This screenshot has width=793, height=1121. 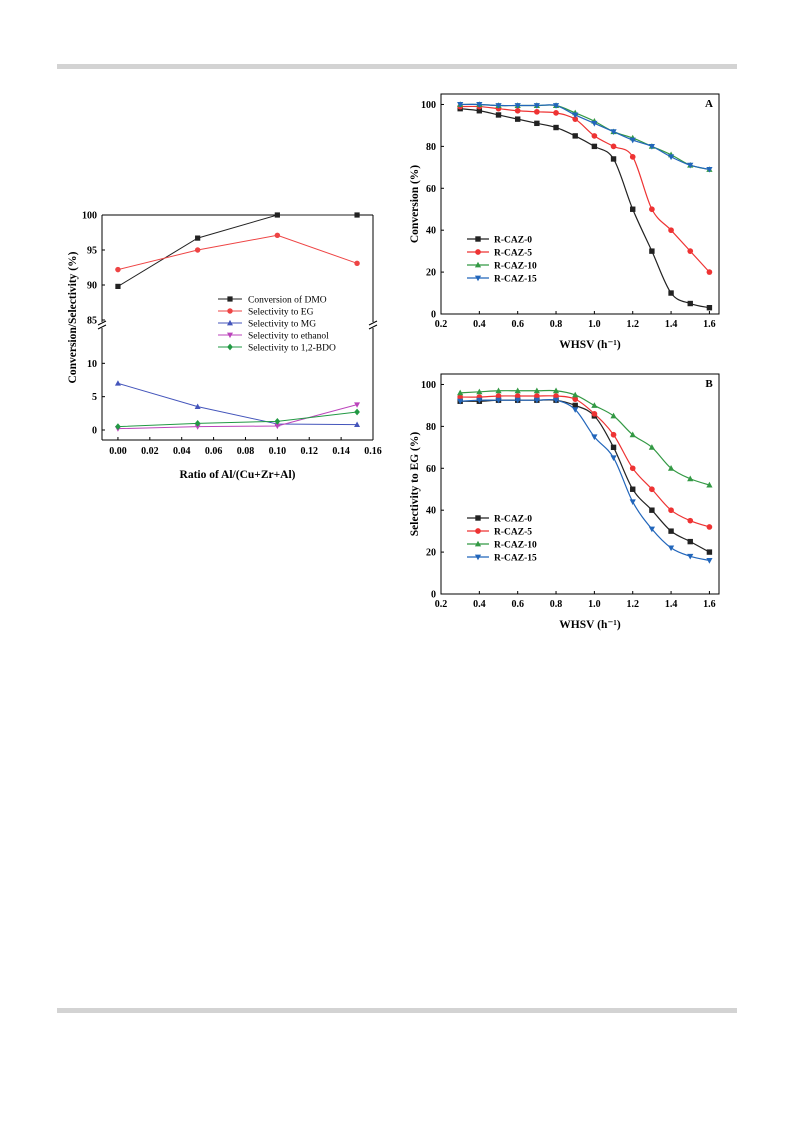 I want to click on legend-label: R-CAZ-5, so click(x=513, y=254).